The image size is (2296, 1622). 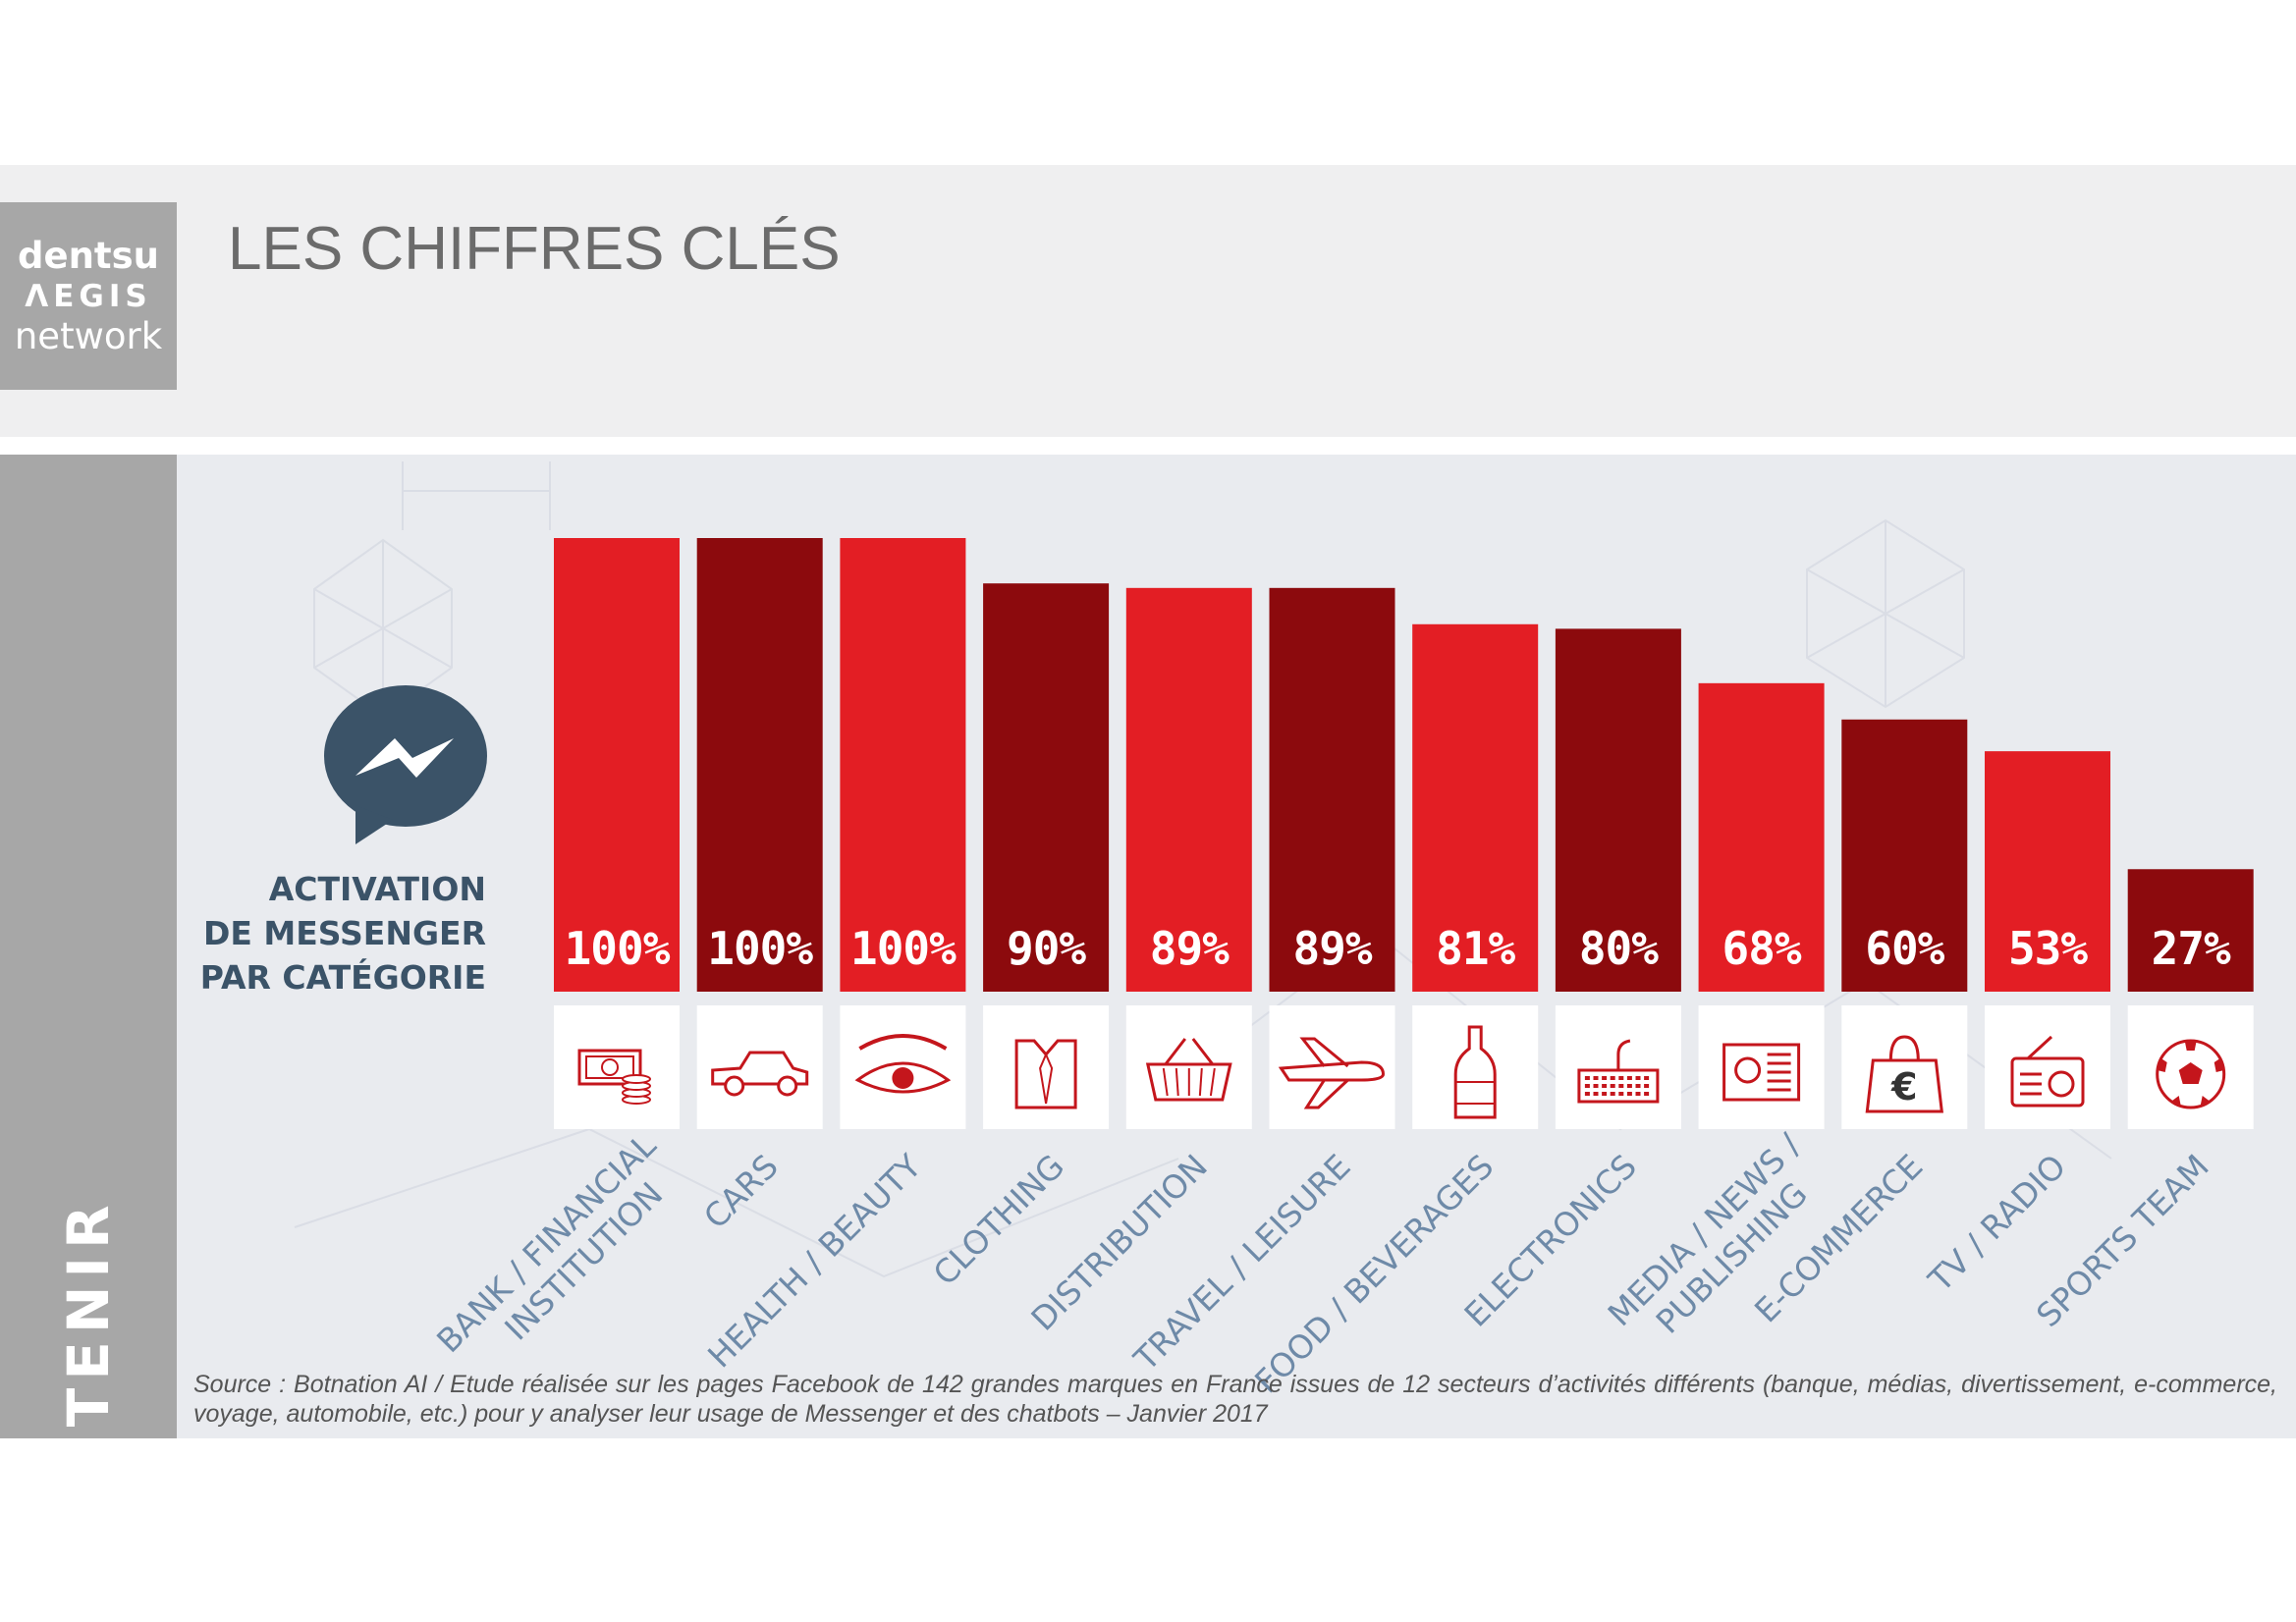 I want to click on eye-icon, so click(x=903, y=1064).